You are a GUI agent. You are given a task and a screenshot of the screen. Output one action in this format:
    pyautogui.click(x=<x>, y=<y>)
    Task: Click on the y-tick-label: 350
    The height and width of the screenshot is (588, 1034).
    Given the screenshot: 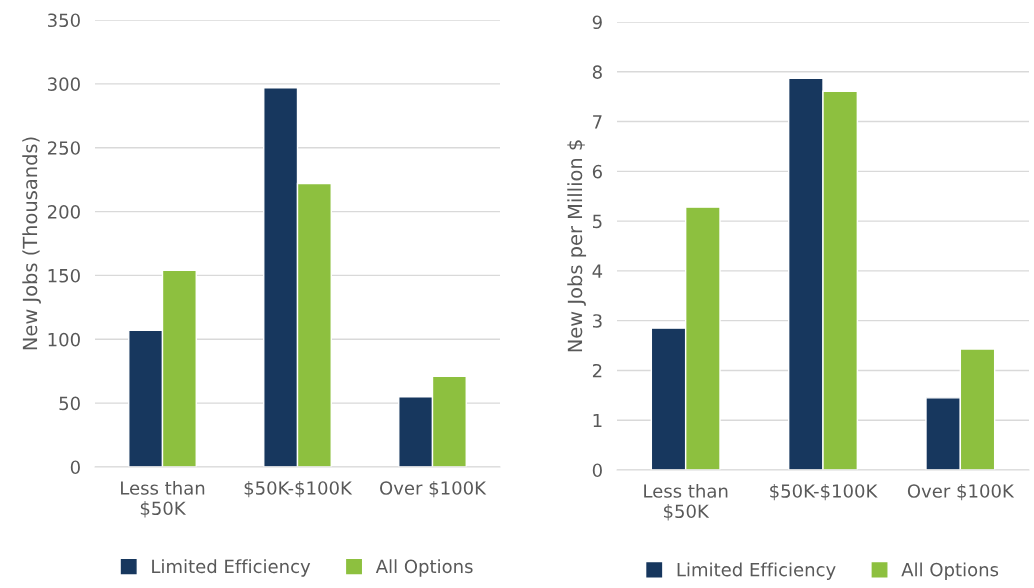 What is the action you would take?
    pyautogui.click(x=64, y=20)
    